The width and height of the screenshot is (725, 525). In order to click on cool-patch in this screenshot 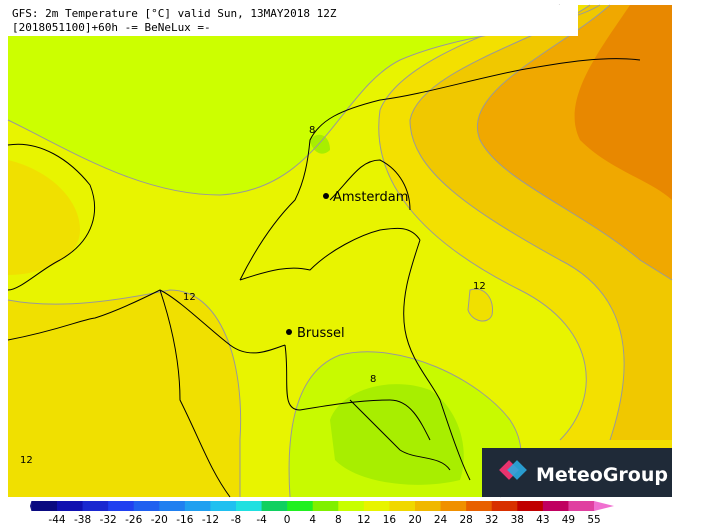, I will do `click(320, 144)`.